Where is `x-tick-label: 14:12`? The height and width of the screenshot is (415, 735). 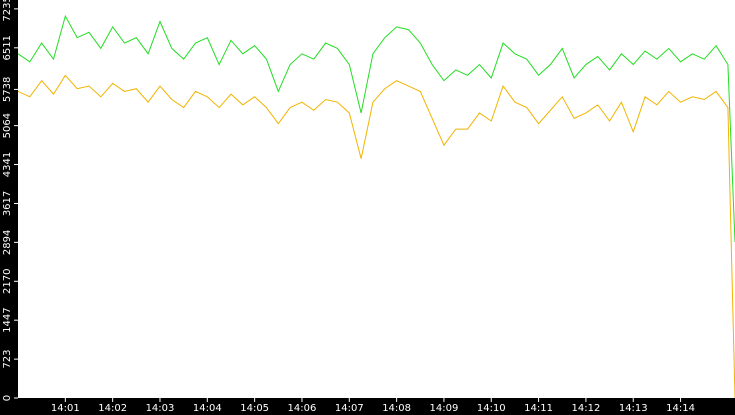 x-tick-label: 14:12 is located at coordinates (586, 408).